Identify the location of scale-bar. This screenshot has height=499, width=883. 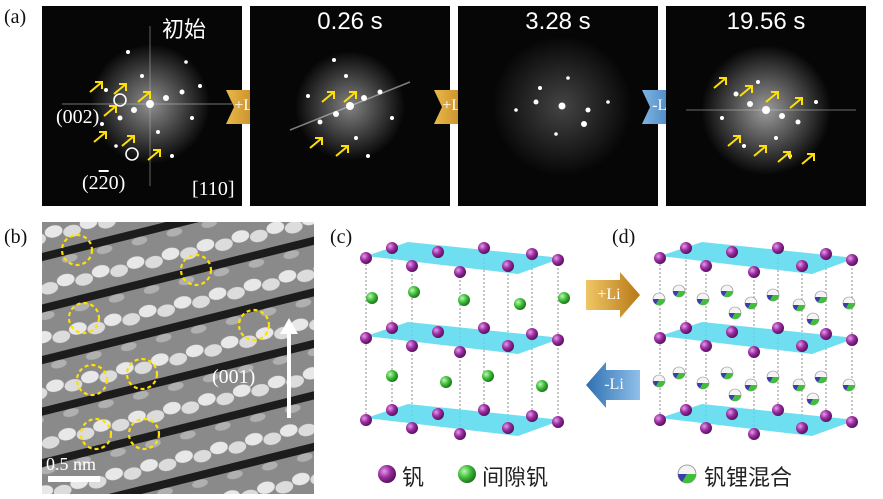
(74, 479).